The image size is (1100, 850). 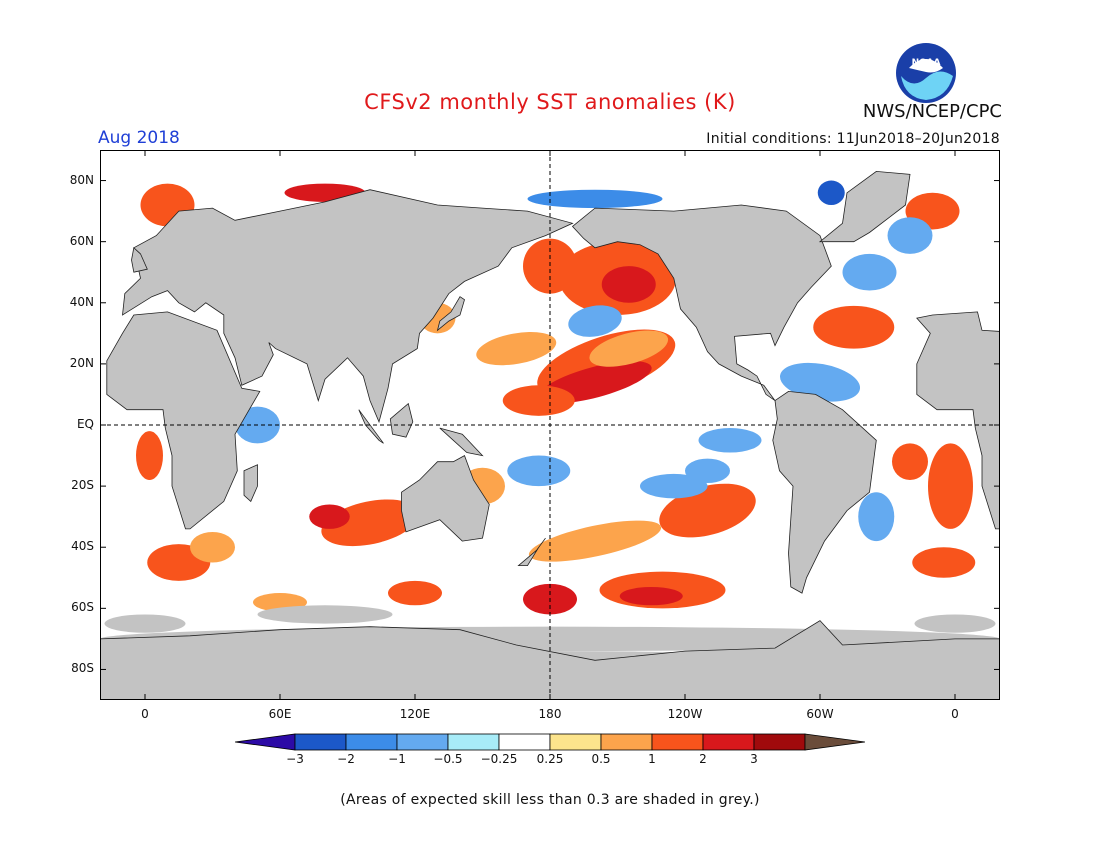 What do you see at coordinates (139, 138) in the screenshot?
I see `forecast-month: Aug 2018` at bounding box center [139, 138].